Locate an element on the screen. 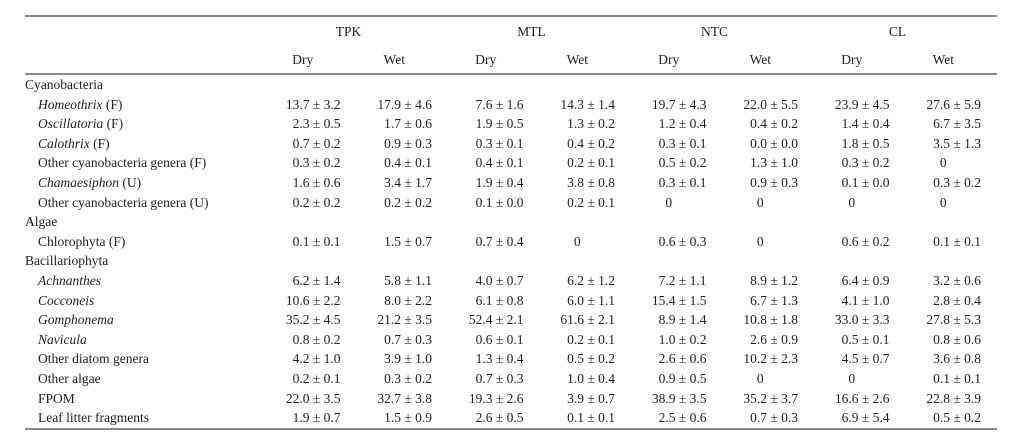 This screenshot has height=445, width=1023. value-cell: 8.9 ± 1.2 is located at coordinates (774, 280).